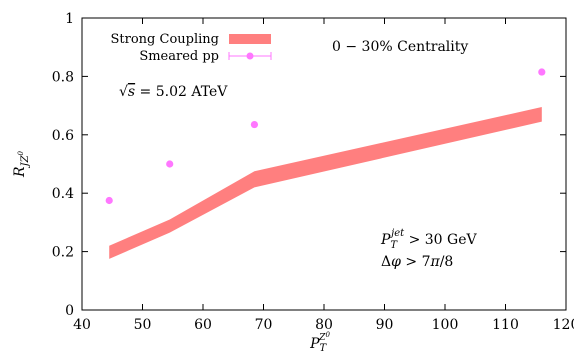 The height and width of the screenshot is (355, 574). What do you see at coordinates (445, 325) in the screenshot?
I see `x-tick-label: 100` at bounding box center [445, 325].